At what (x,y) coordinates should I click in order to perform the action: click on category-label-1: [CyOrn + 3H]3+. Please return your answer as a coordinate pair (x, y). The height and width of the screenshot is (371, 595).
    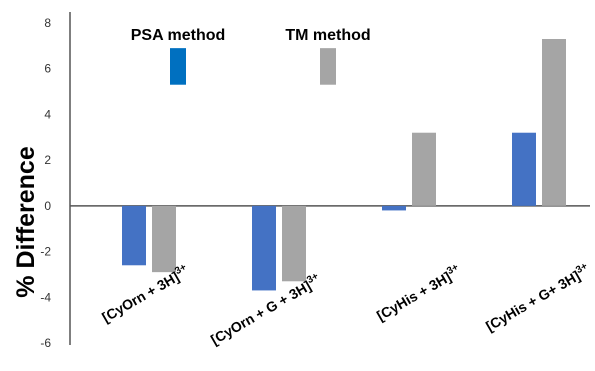
    Looking at the image, I should click on (145, 293).